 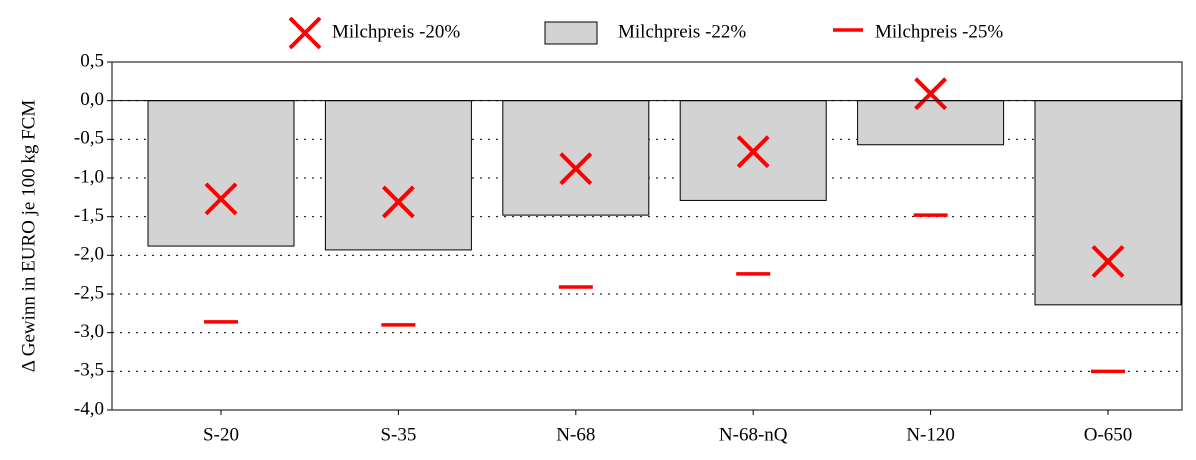 What do you see at coordinates (28, 236) in the screenshot?
I see `y-axis-label: Δ Gewinn in EURO je 100 kg FCM` at bounding box center [28, 236].